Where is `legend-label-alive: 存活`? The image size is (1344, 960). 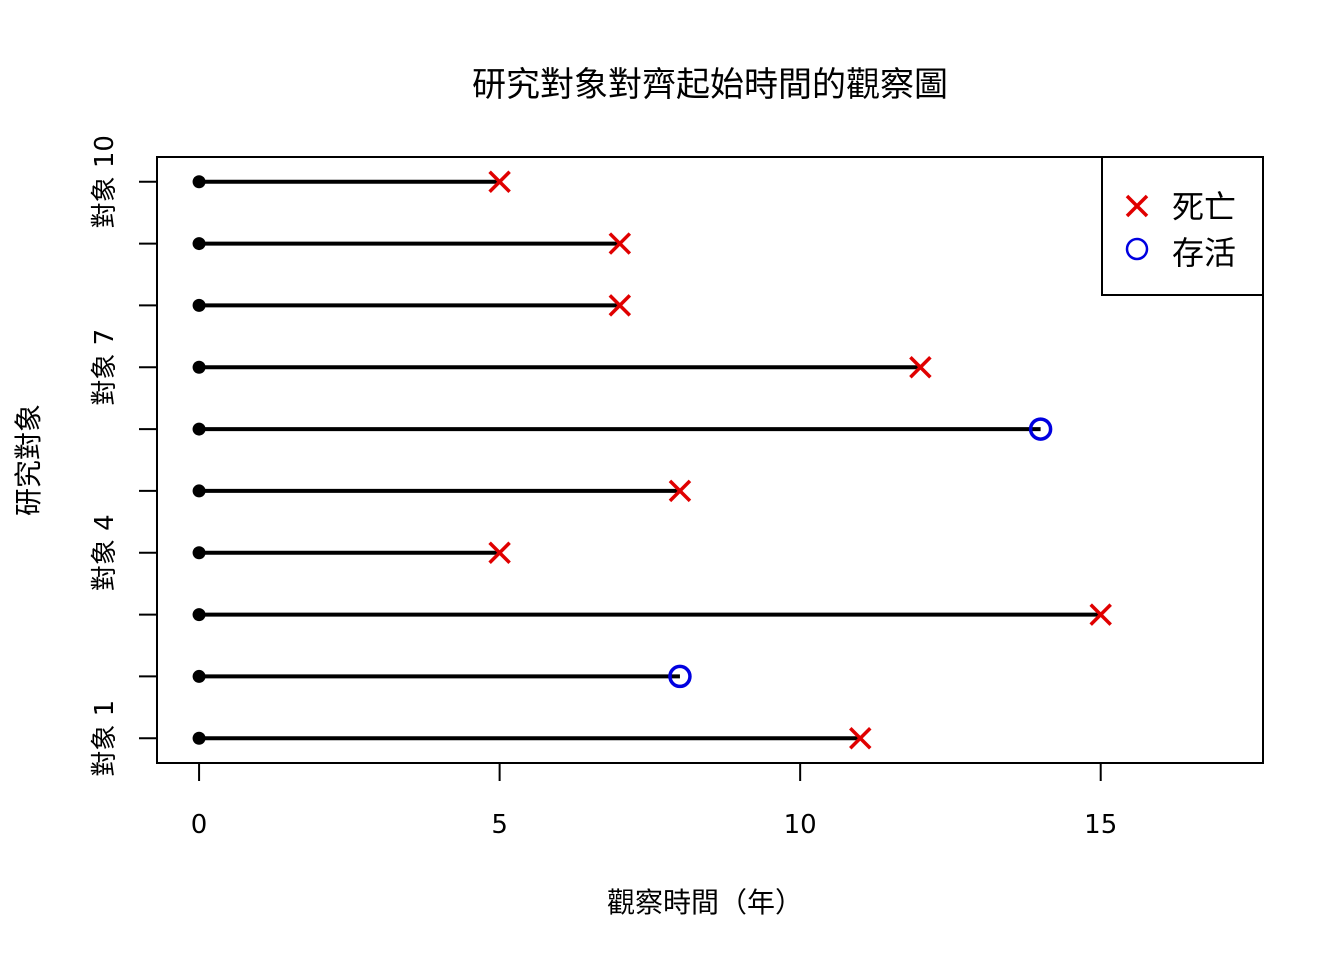 legend-label-alive: 存活 is located at coordinates (1204, 253).